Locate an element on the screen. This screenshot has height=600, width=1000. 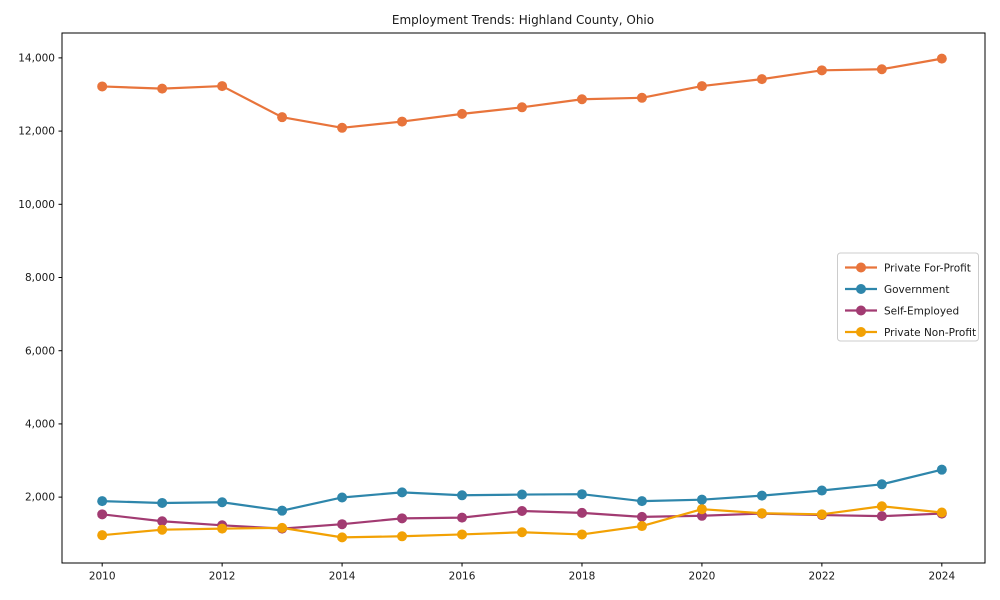
y-tick-label: 6,000 is located at coordinates (40, 351).